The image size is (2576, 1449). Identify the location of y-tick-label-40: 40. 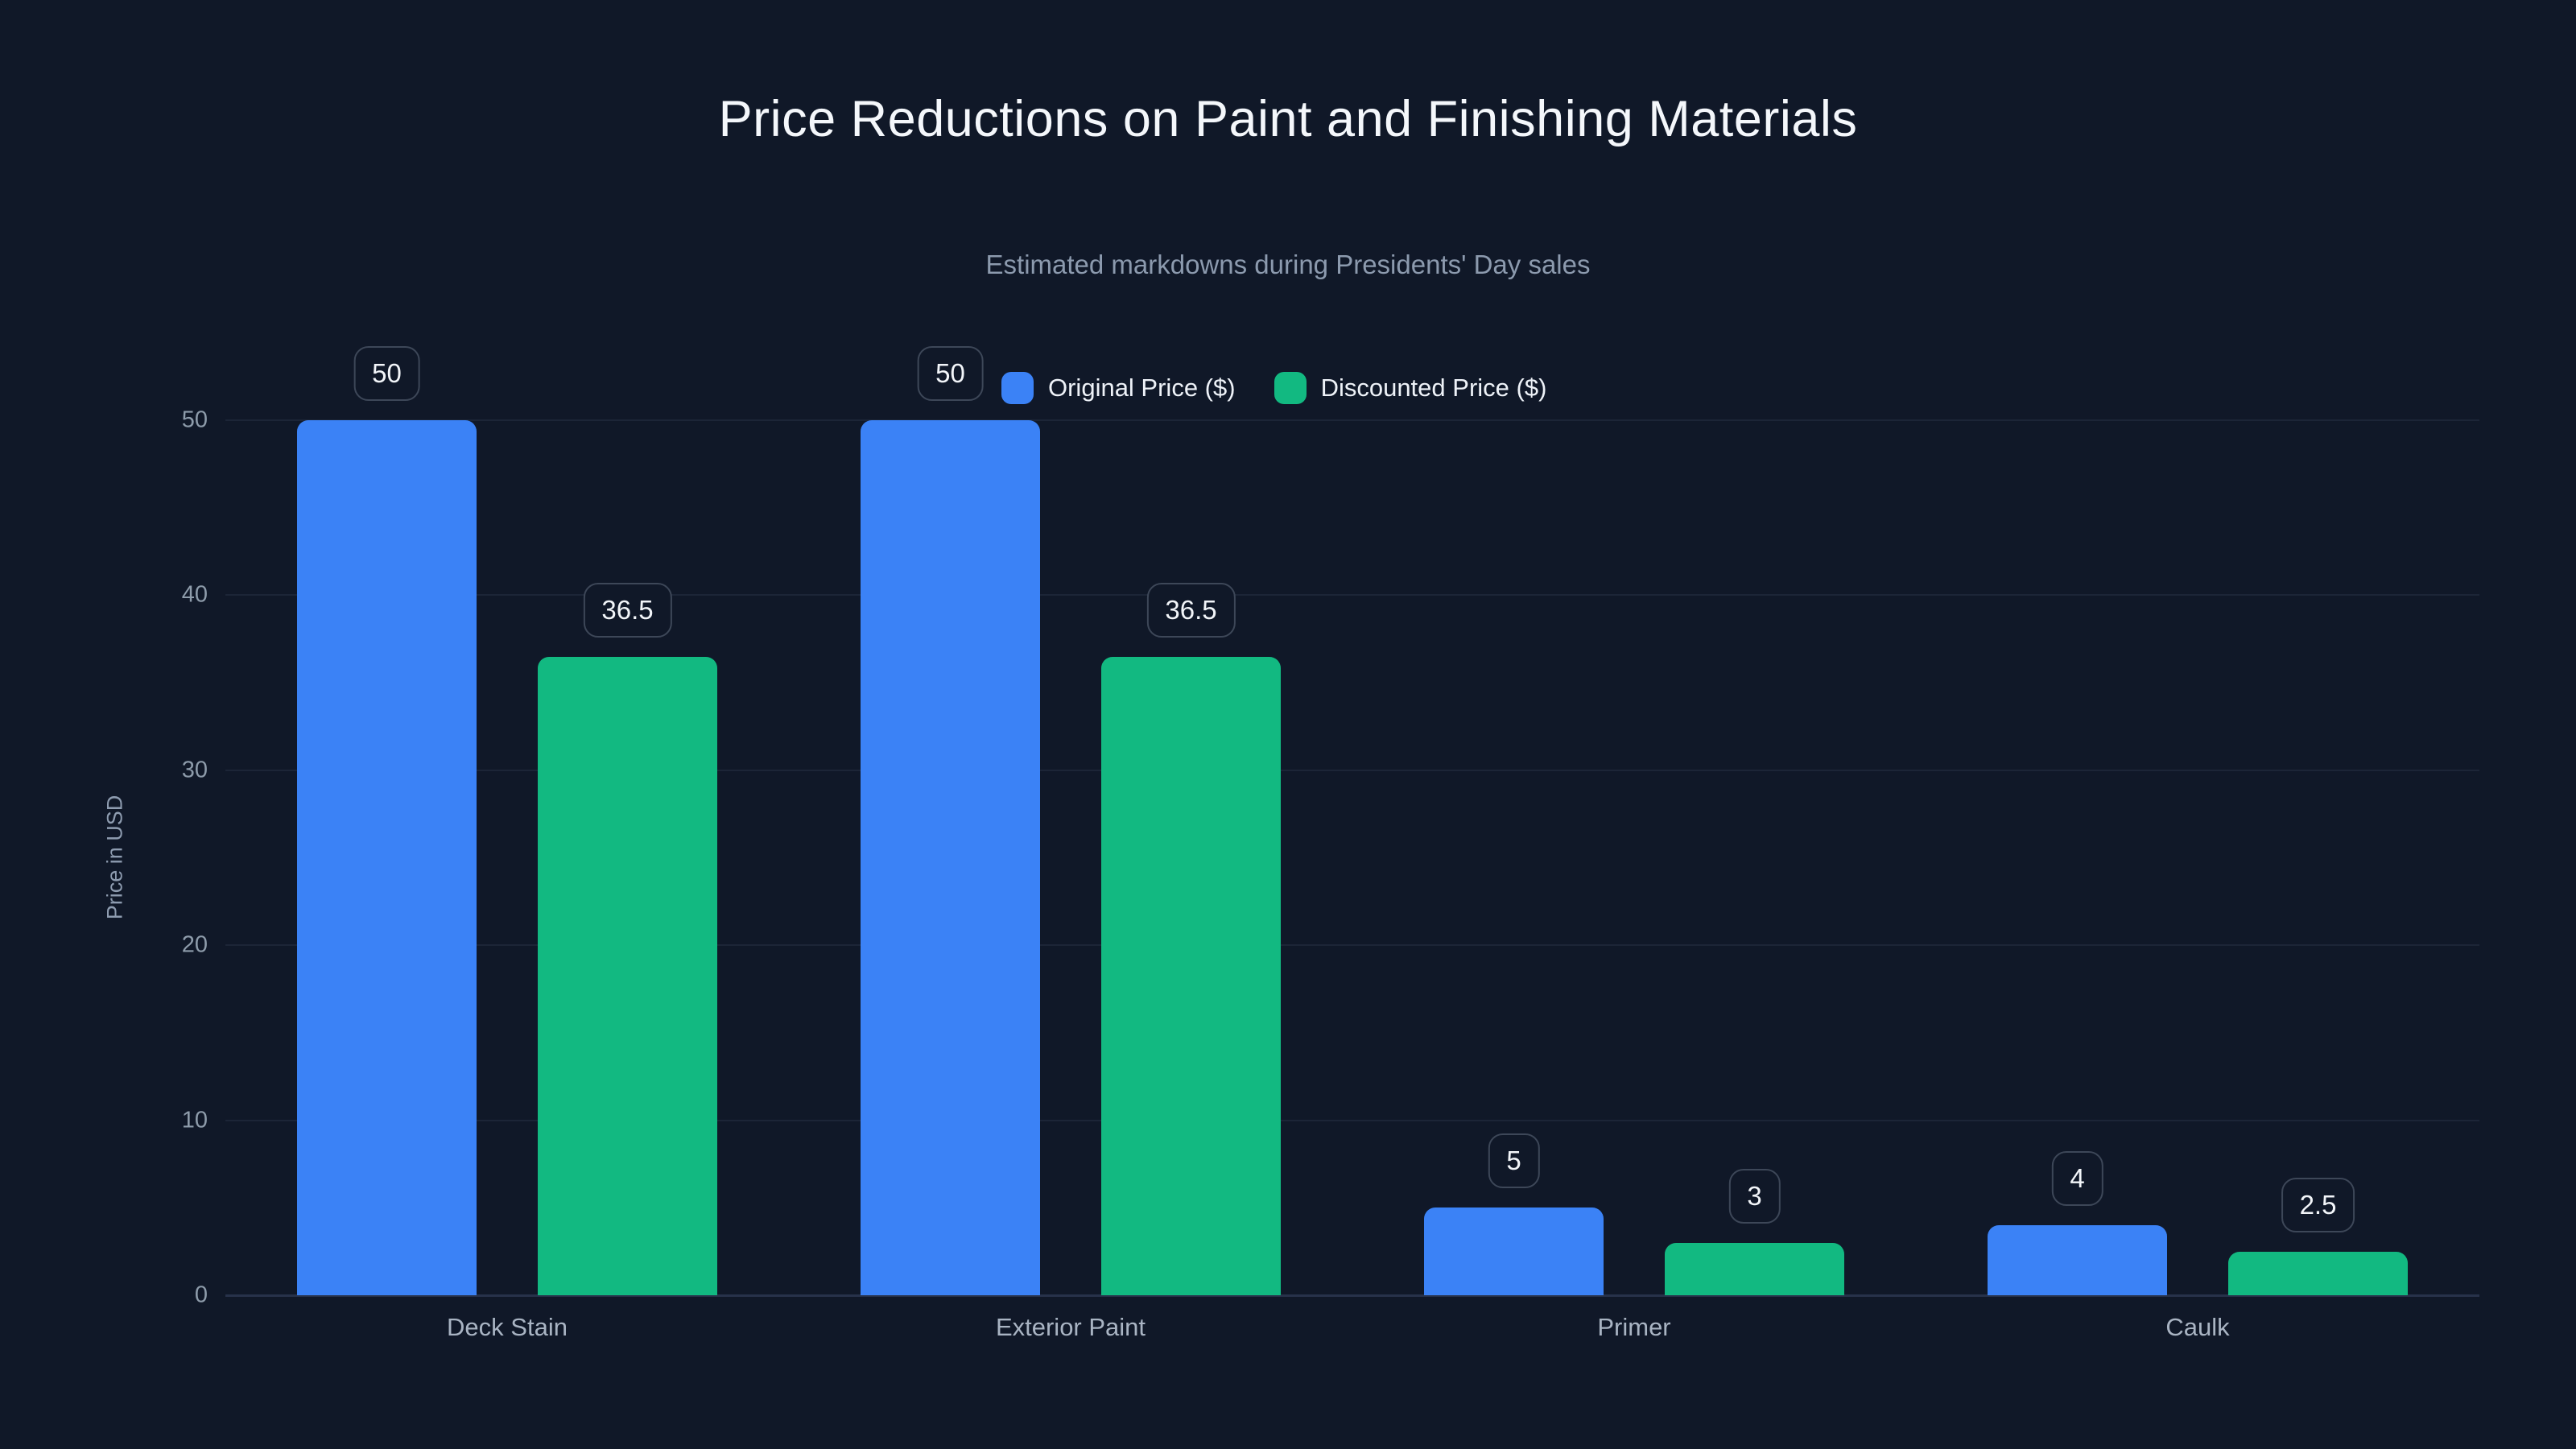
(194, 594).